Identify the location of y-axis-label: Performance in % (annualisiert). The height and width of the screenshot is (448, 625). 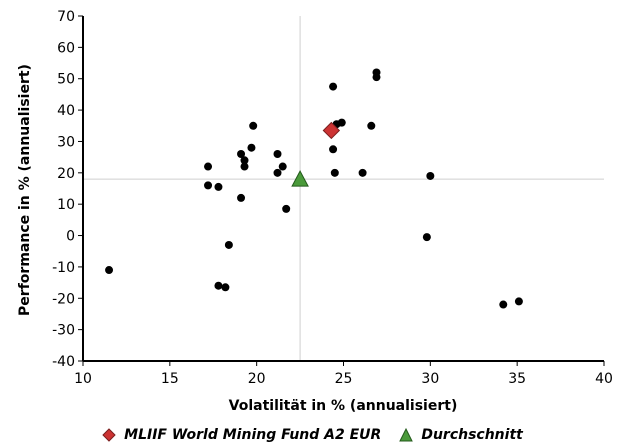
(25, 190).